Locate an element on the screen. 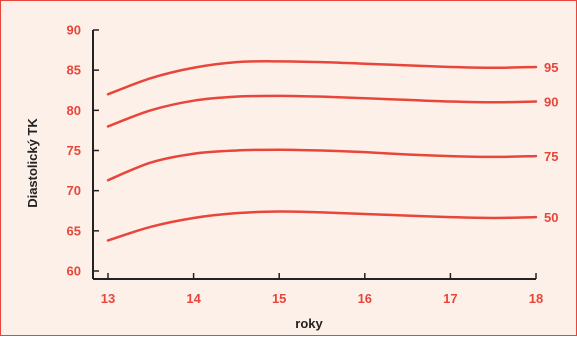 The width and height of the screenshot is (577, 337). labels-layer: 95 90 75 50 is located at coordinates (551, 142).